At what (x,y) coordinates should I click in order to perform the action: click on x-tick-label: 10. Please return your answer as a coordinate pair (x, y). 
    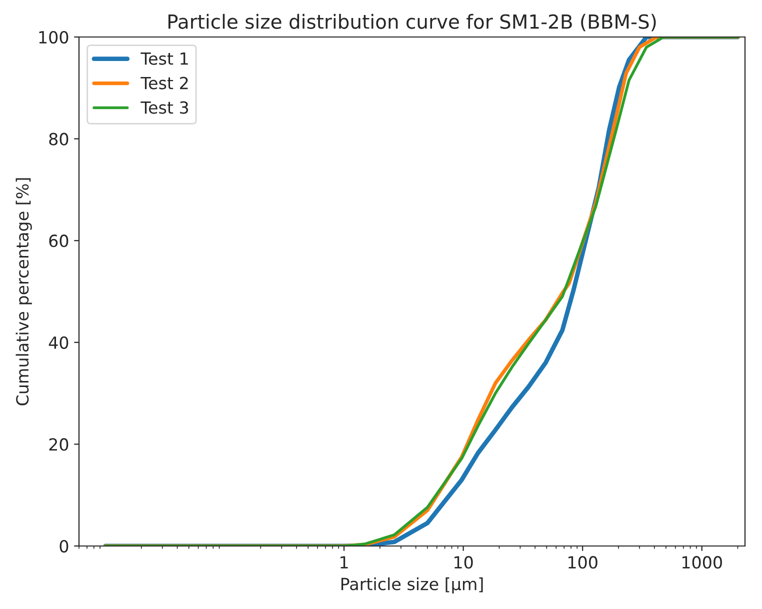
    Looking at the image, I should click on (463, 562).